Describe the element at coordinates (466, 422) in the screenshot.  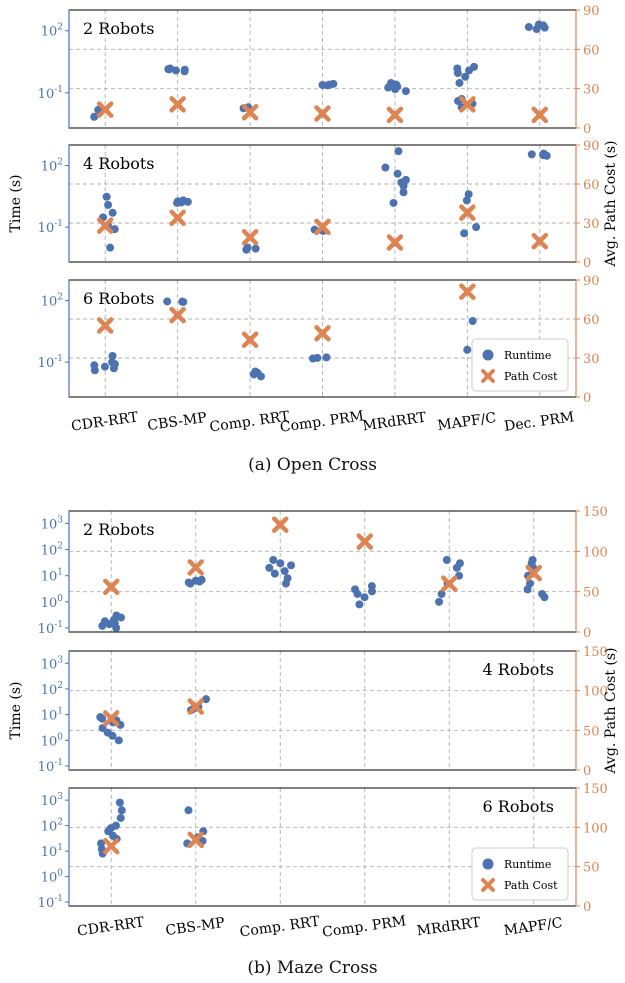
I see `x-tick-label: MAPF/C` at that location.